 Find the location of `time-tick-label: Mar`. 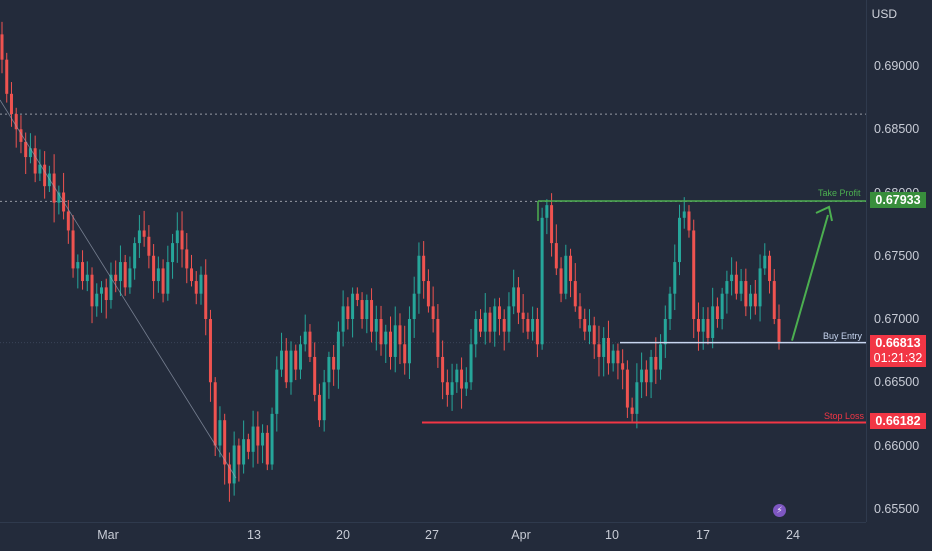

time-tick-label: Mar is located at coordinates (108, 535).